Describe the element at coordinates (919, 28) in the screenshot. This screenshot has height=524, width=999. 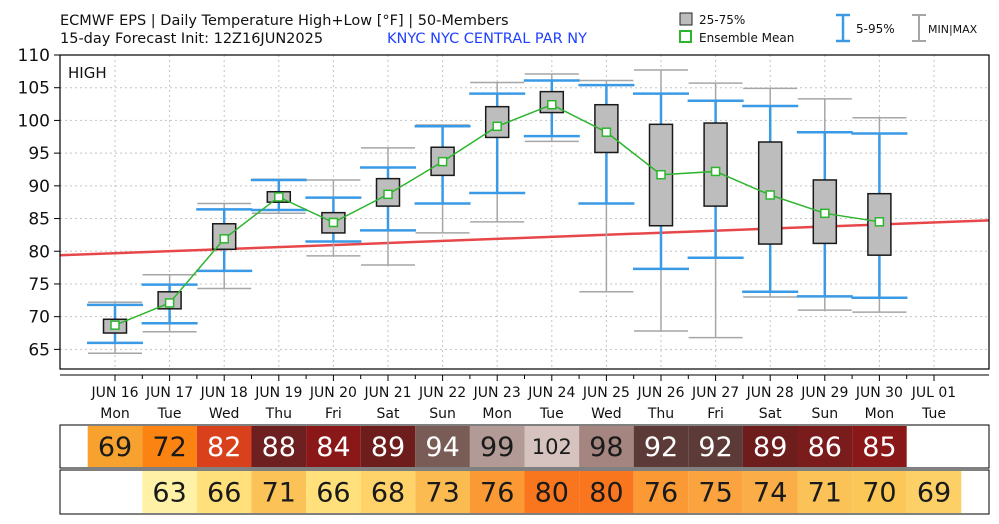
I see `legend-minmax-icon` at that location.